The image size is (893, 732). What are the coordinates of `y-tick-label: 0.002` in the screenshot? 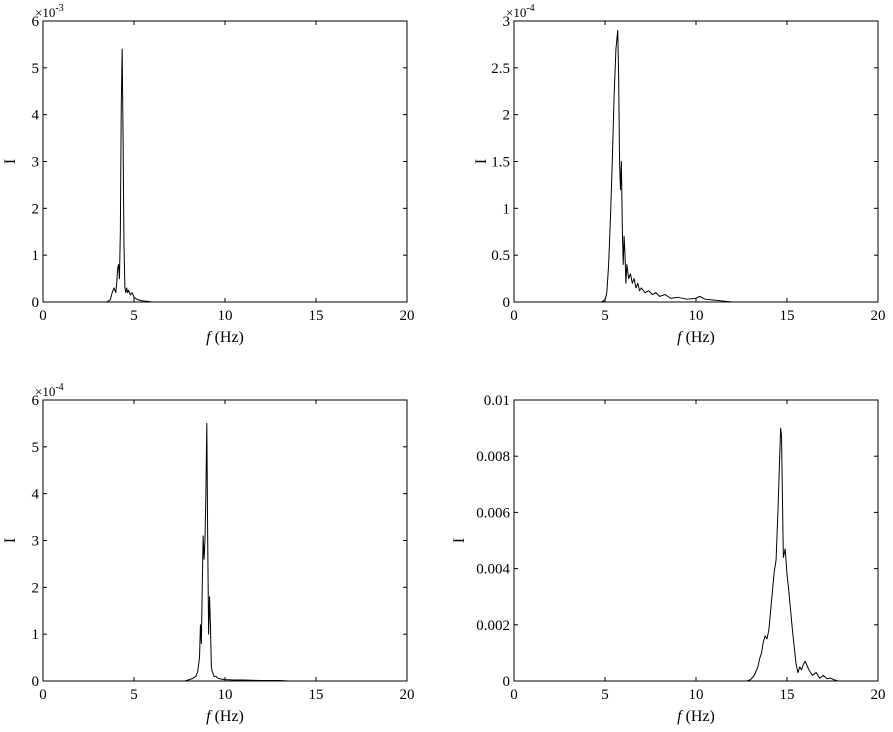 It's located at (493, 626).